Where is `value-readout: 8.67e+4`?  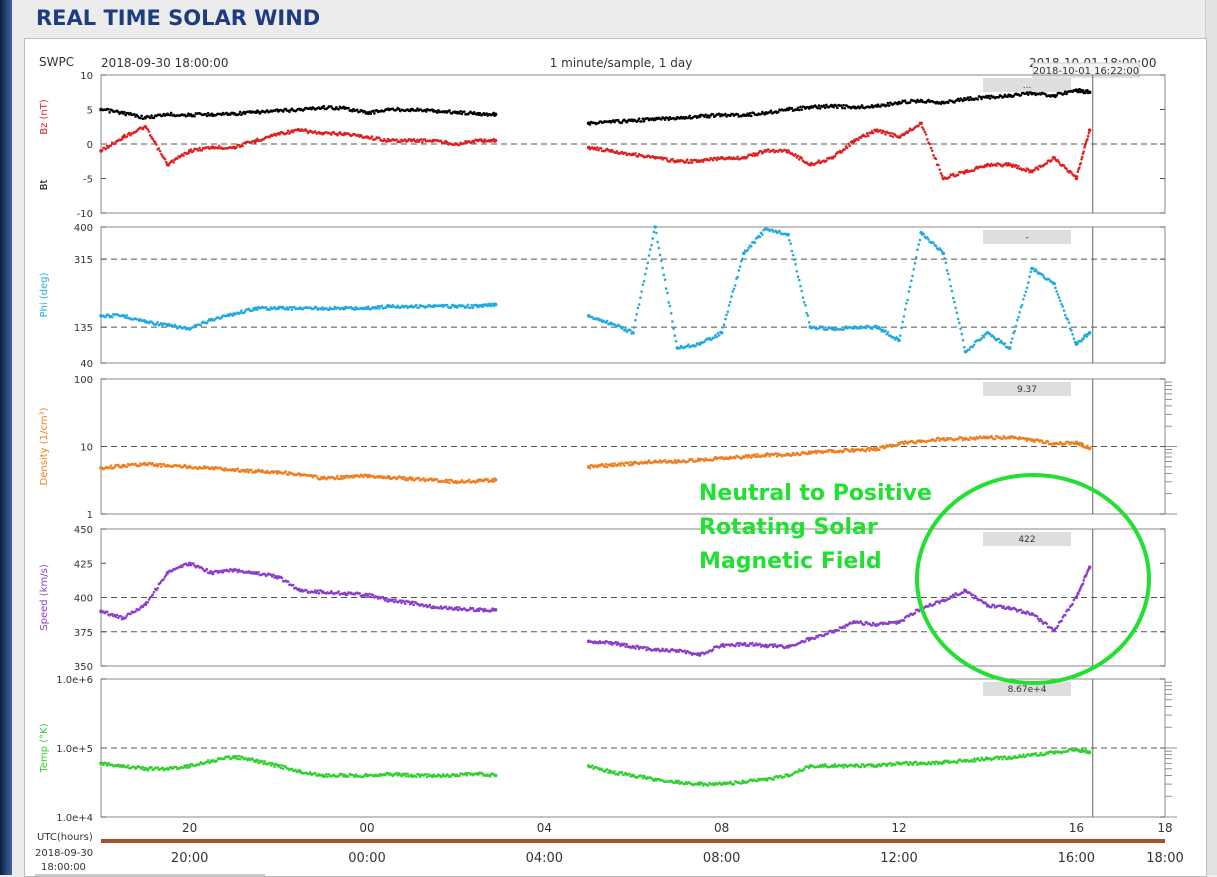 value-readout: 8.67e+4 is located at coordinates (1027, 690).